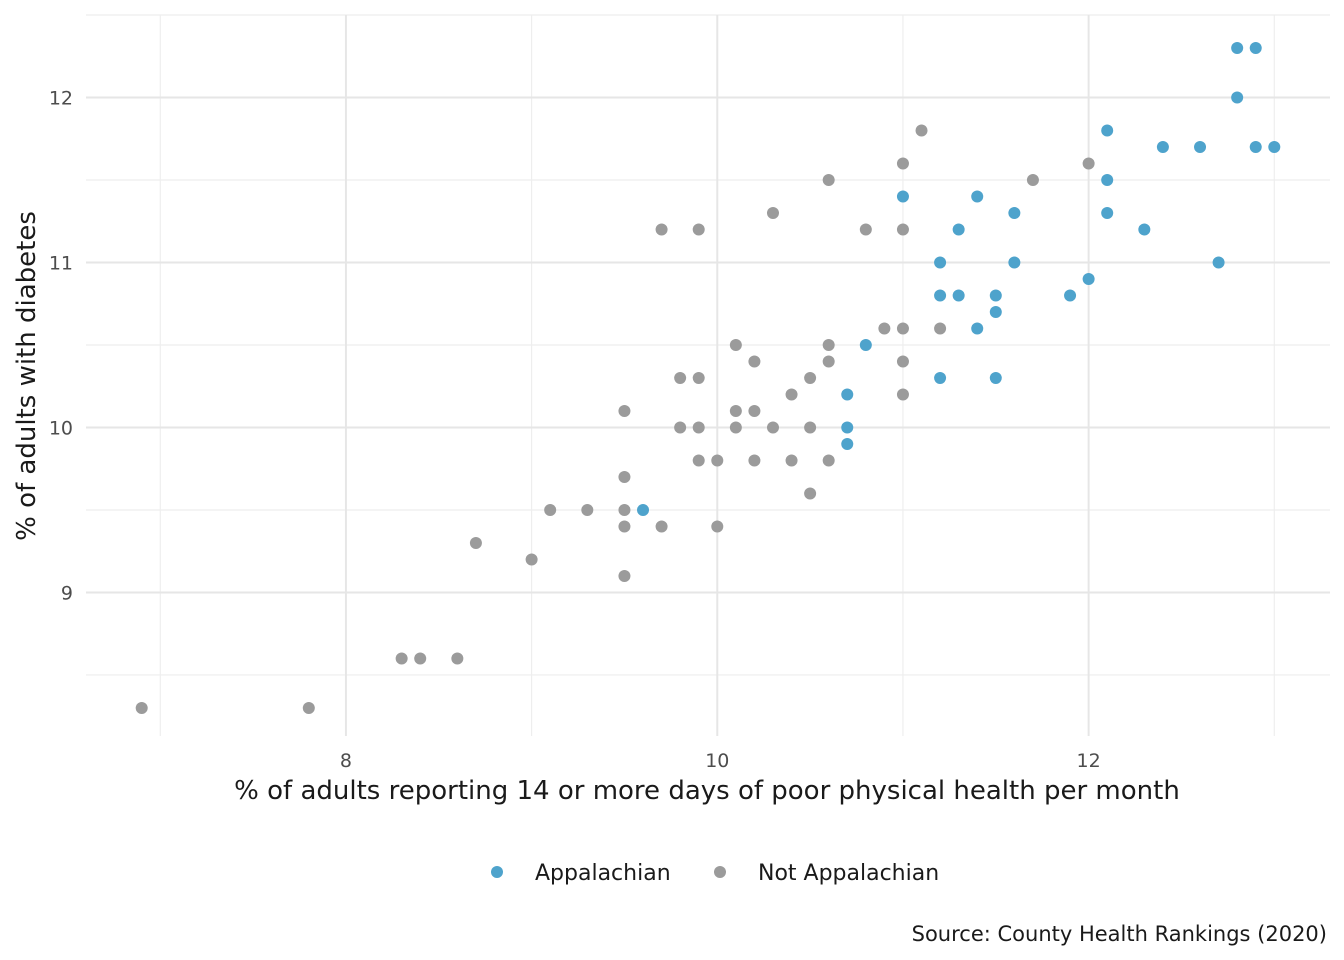 This screenshot has height=960, width=1344. I want to click on x-tick-label: 10, so click(717, 761).